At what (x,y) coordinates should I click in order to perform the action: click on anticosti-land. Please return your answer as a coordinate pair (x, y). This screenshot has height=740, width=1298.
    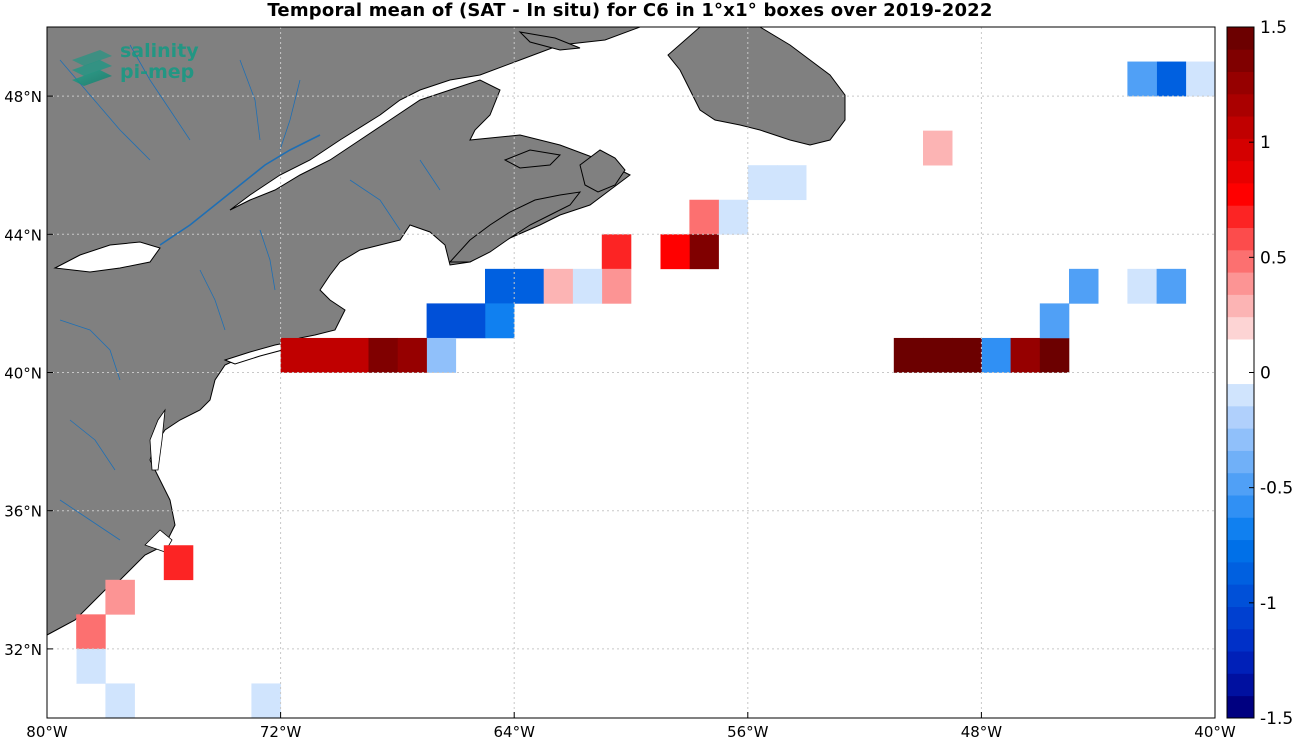
    Looking at the image, I should click on (549, 41).